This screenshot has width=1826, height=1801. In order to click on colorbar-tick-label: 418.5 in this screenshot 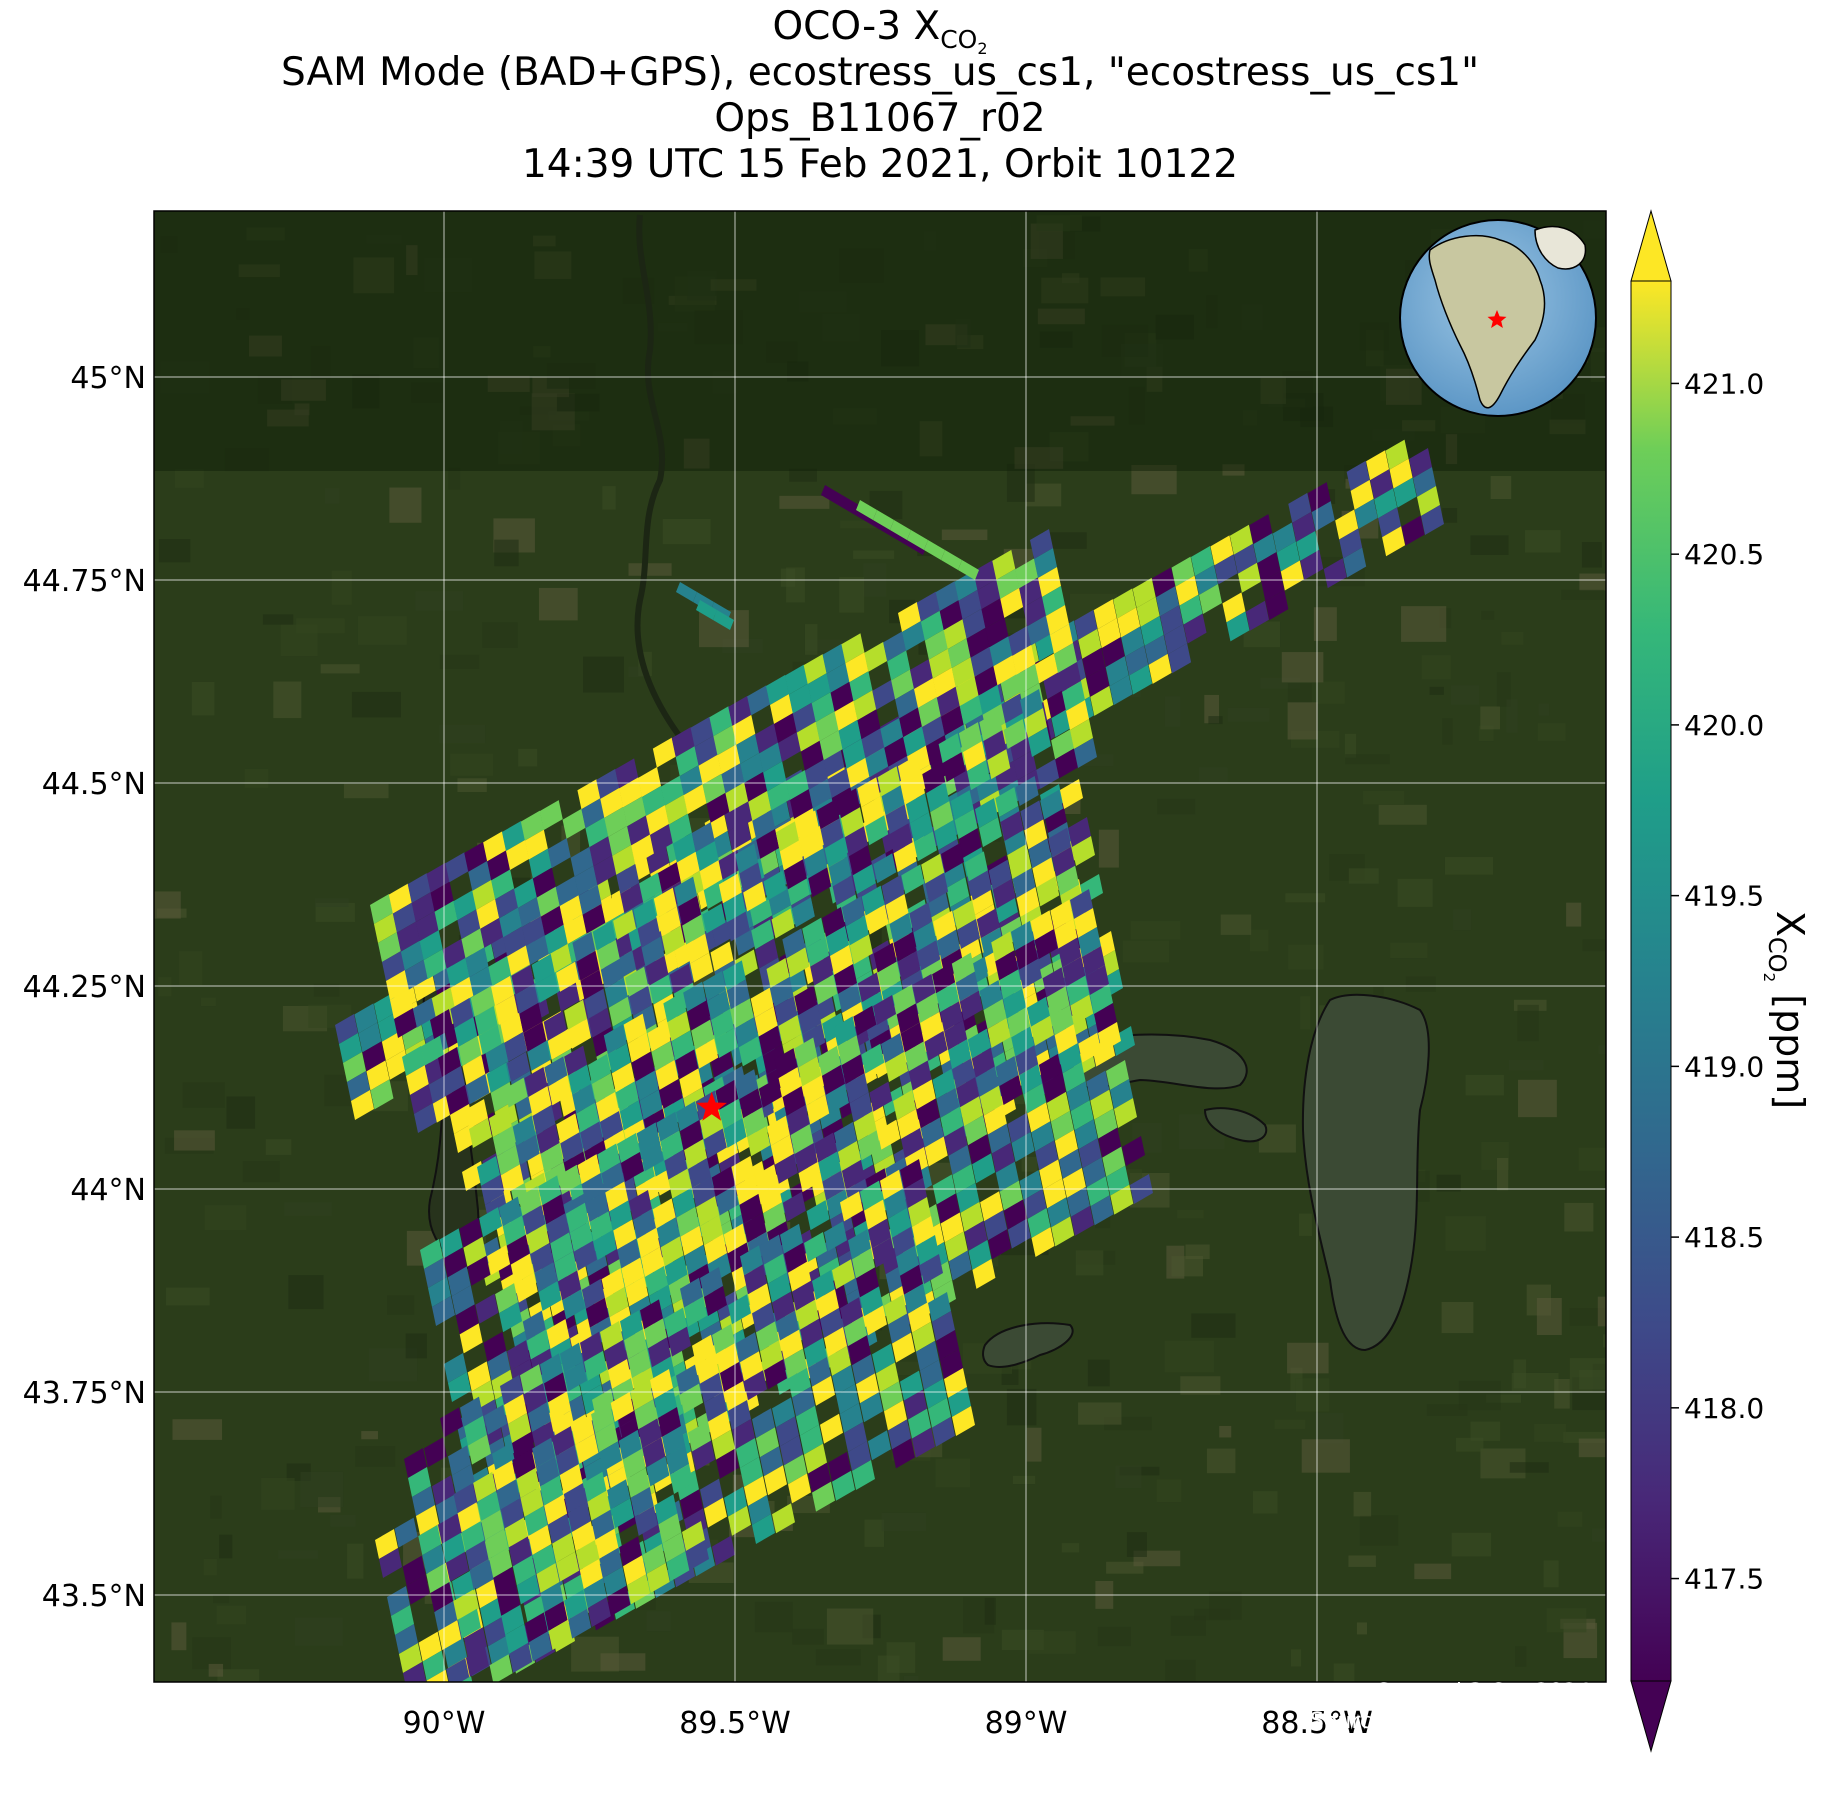, I will do `click(1724, 1237)`.